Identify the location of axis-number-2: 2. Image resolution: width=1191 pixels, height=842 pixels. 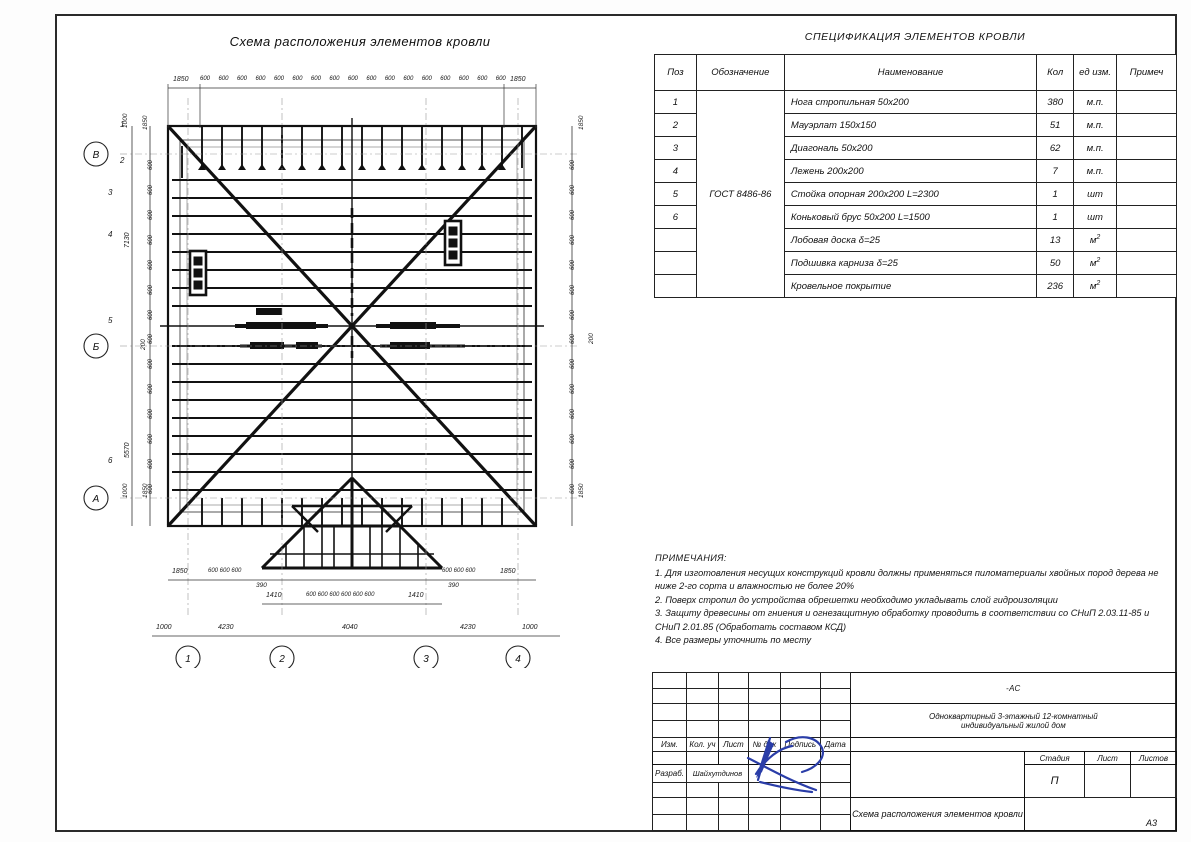
(281, 659).